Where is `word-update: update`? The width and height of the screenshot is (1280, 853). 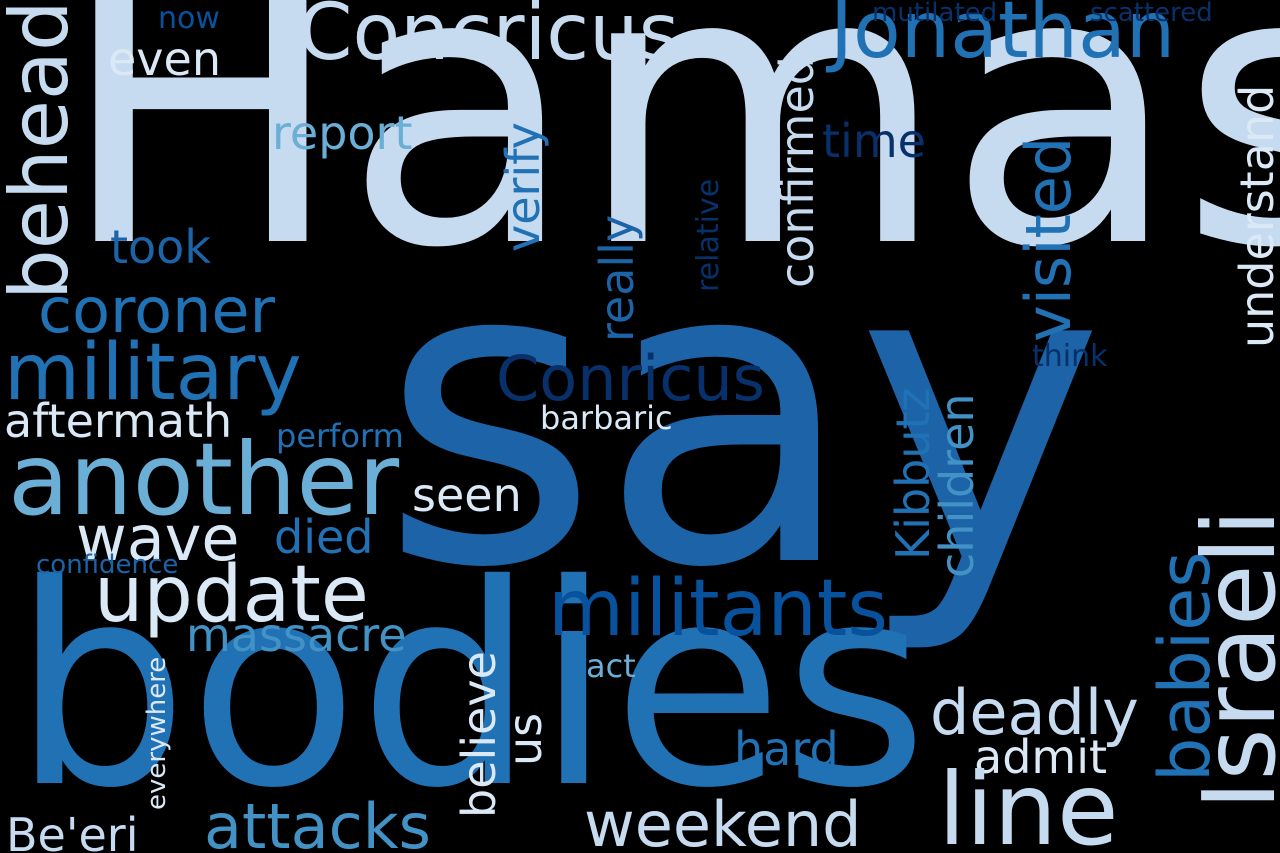
word-update: update is located at coordinates (231, 595).